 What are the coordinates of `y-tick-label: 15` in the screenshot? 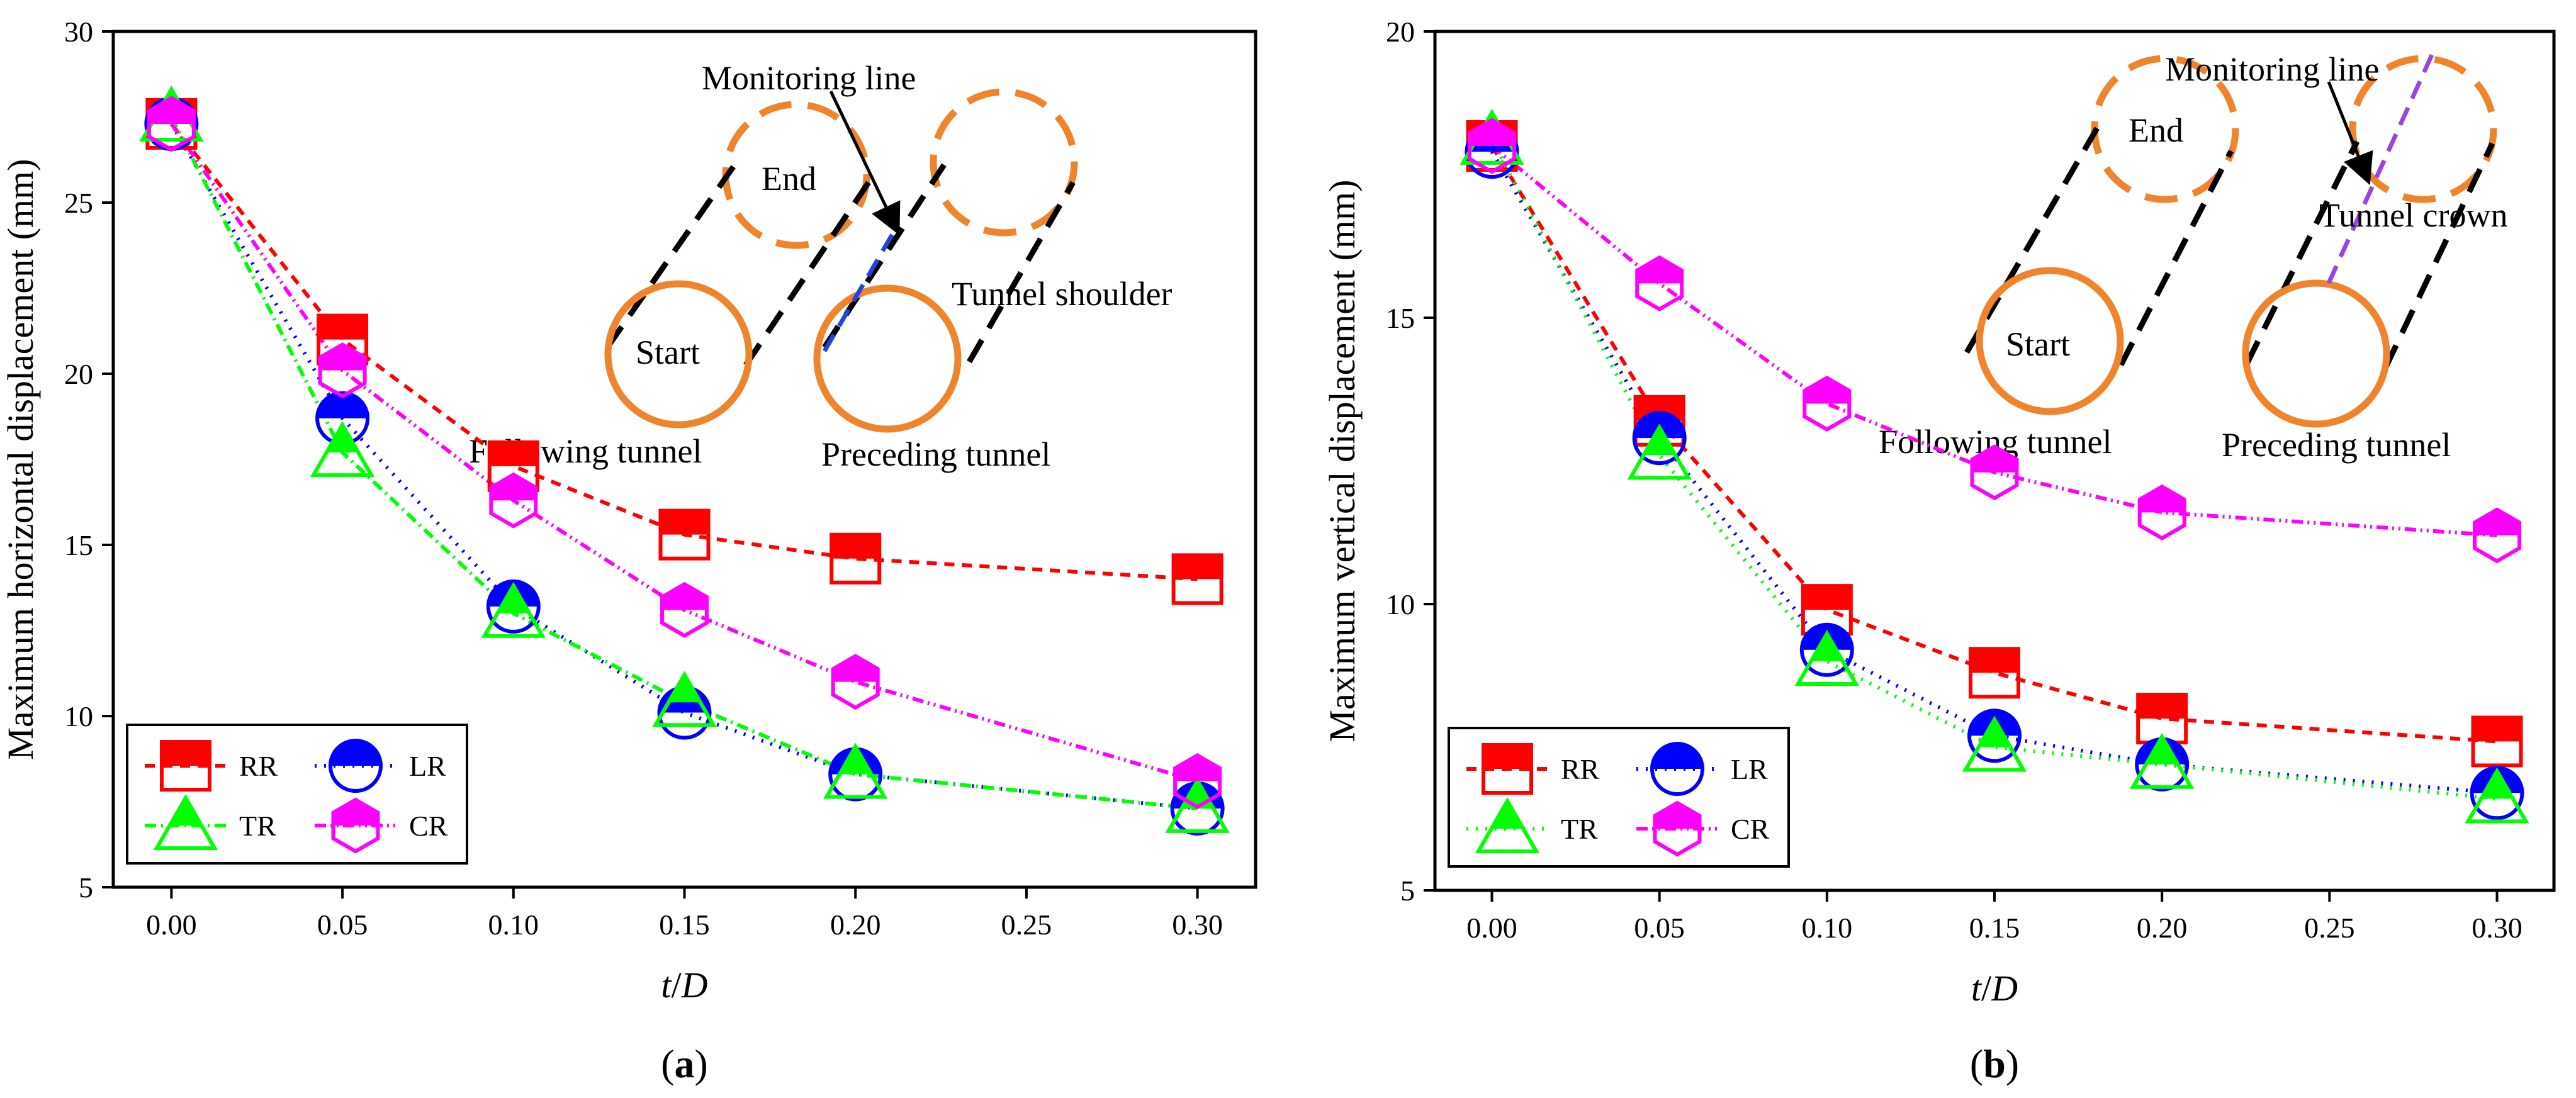 It's located at (1400, 318).